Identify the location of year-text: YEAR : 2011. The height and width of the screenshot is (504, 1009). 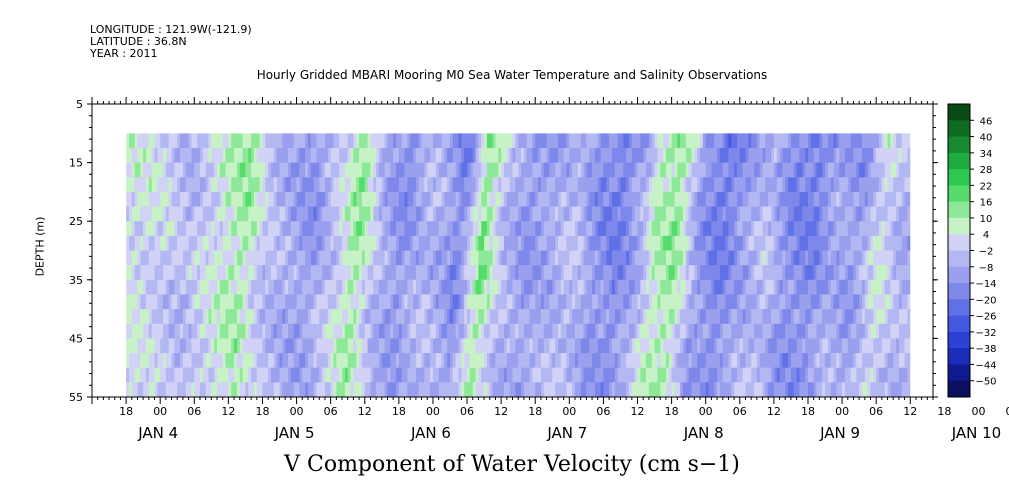
(124, 53).